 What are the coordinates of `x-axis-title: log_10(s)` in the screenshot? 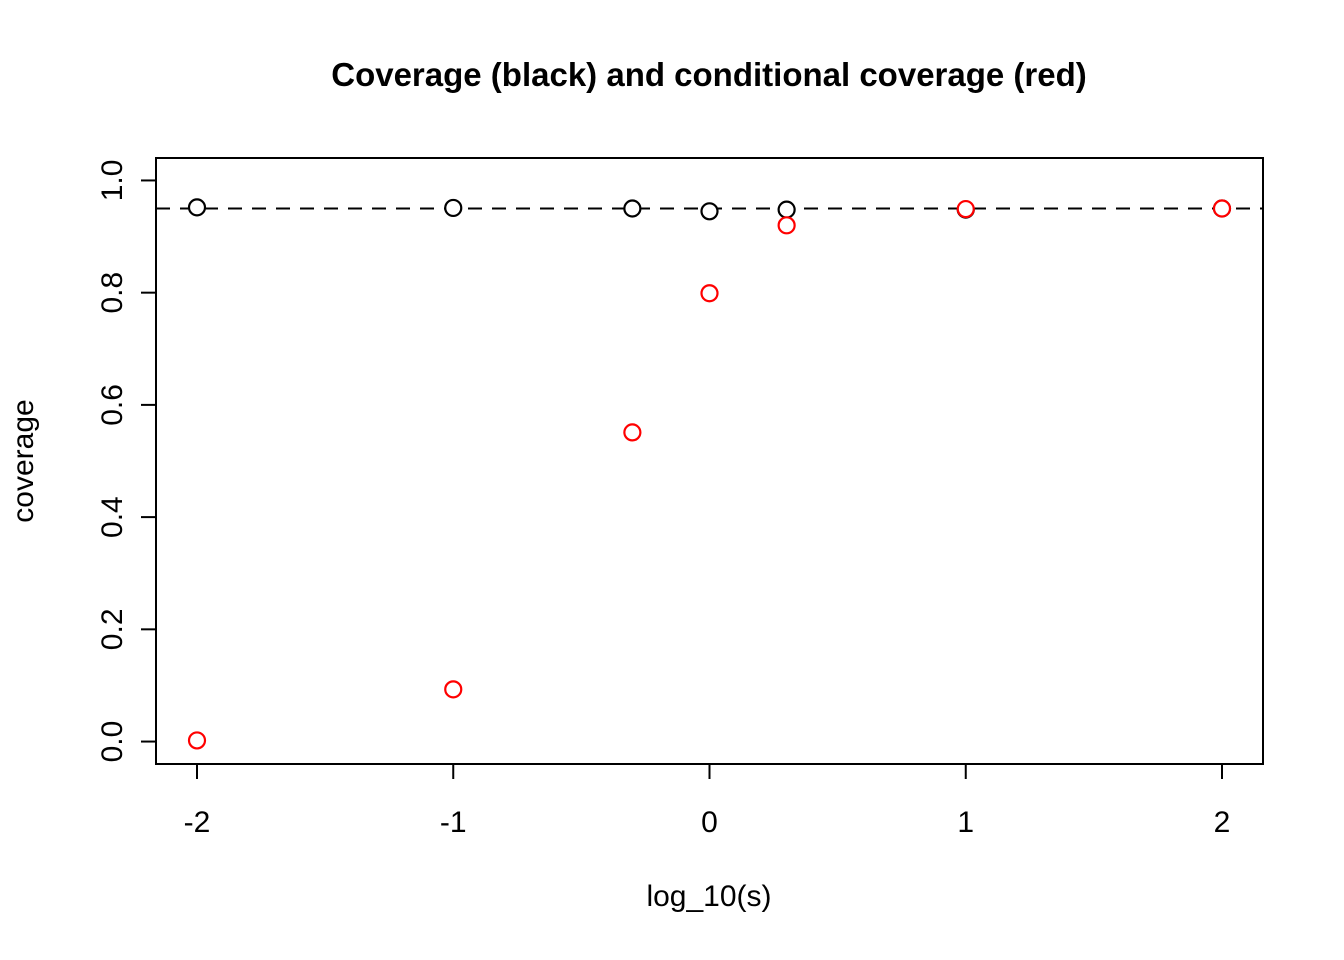 It's located at (708, 896).